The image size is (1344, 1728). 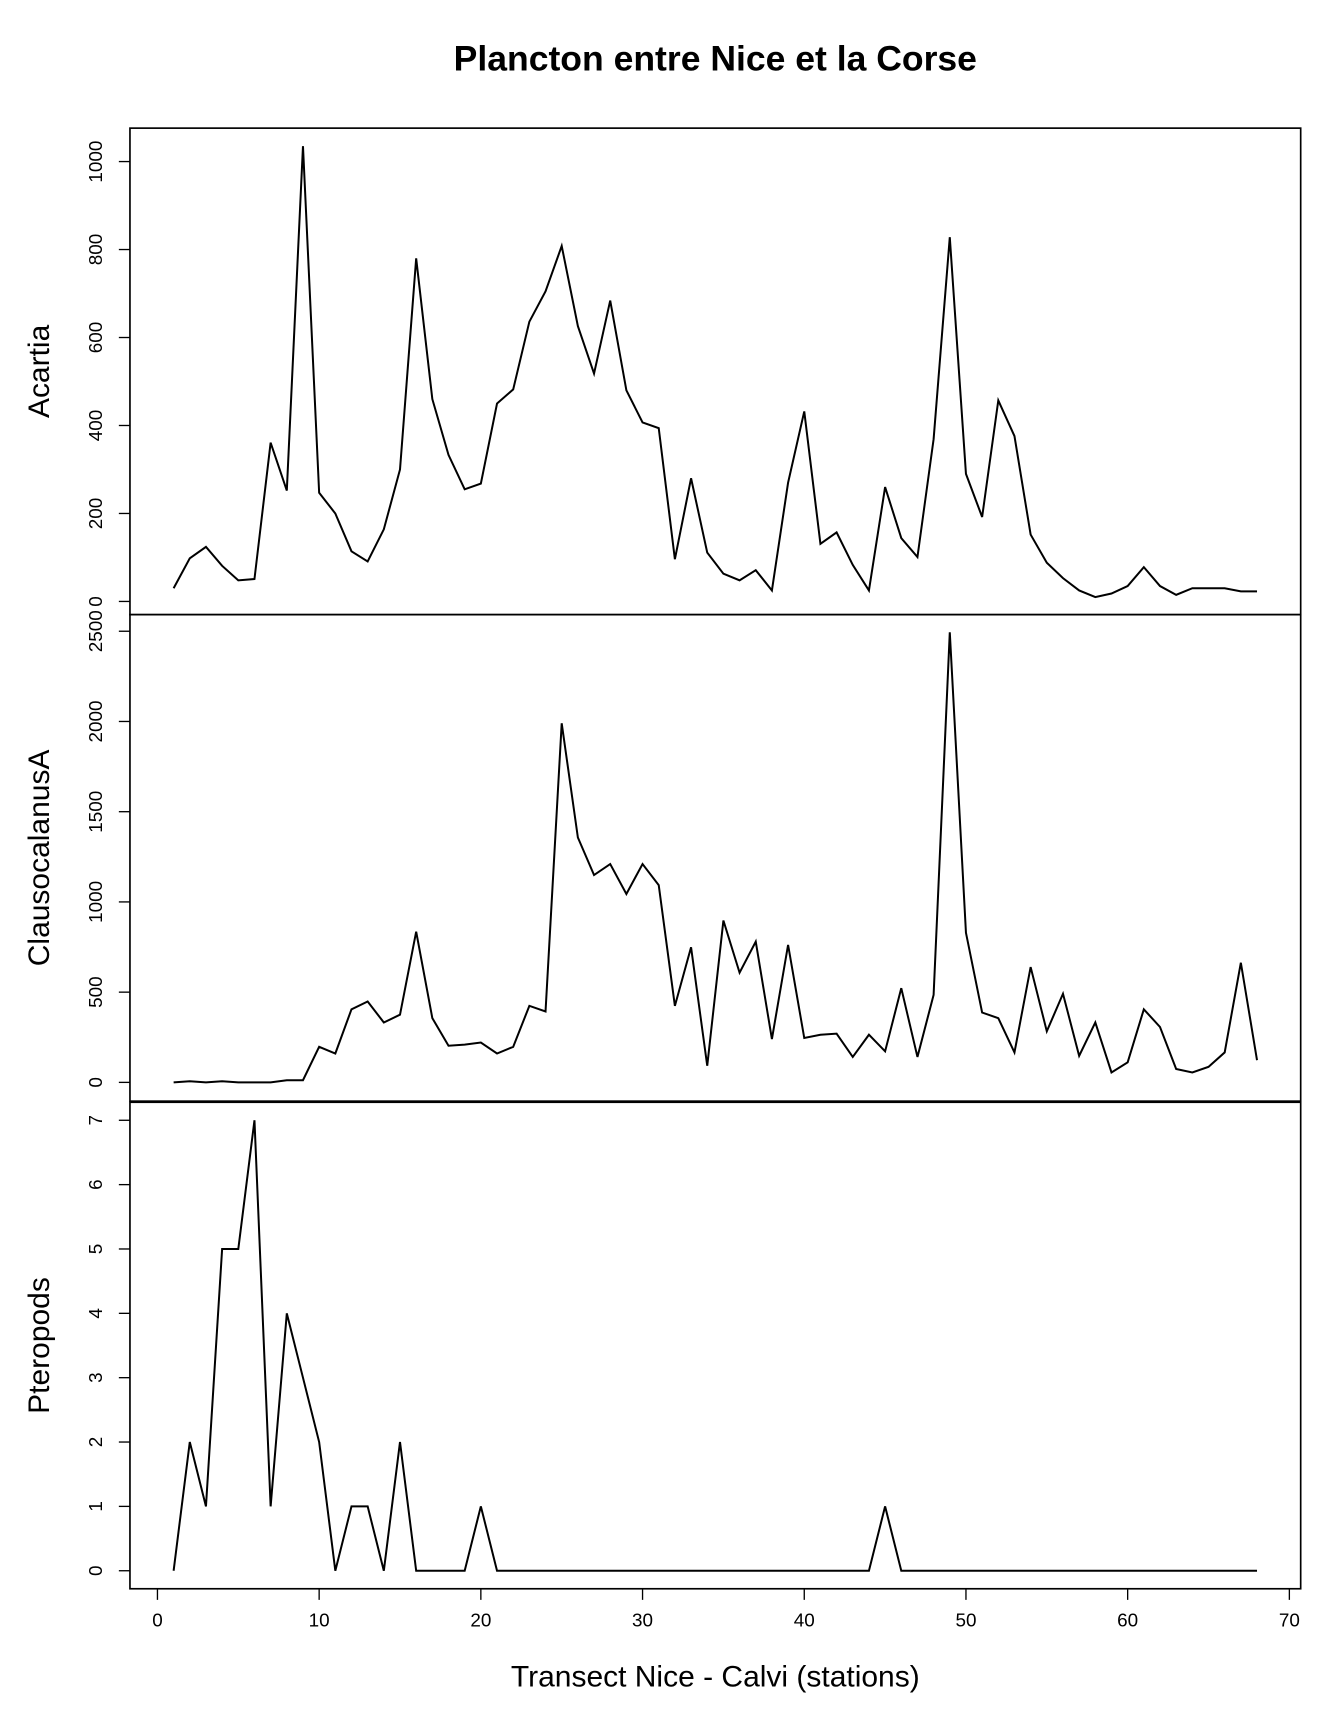 What do you see at coordinates (96, 426) in the screenshot?
I see `y-tick-label: 400` at bounding box center [96, 426].